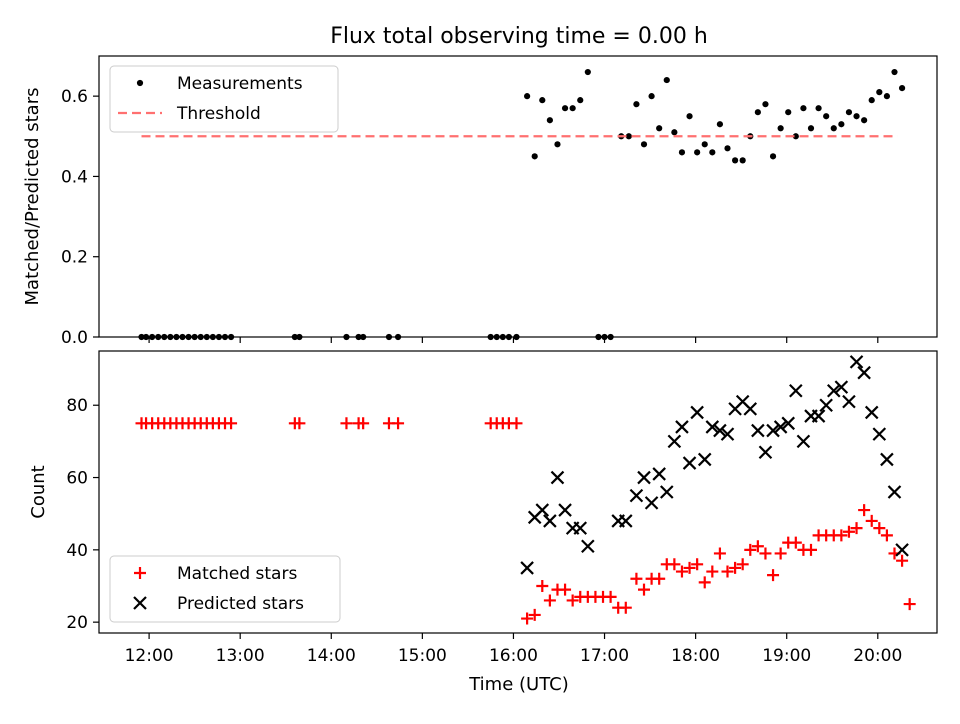 Image resolution: width=960 pixels, height=724 pixels. Describe the element at coordinates (74, 338) in the screenshot. I see `y-tick-label: 0.0` at that location.